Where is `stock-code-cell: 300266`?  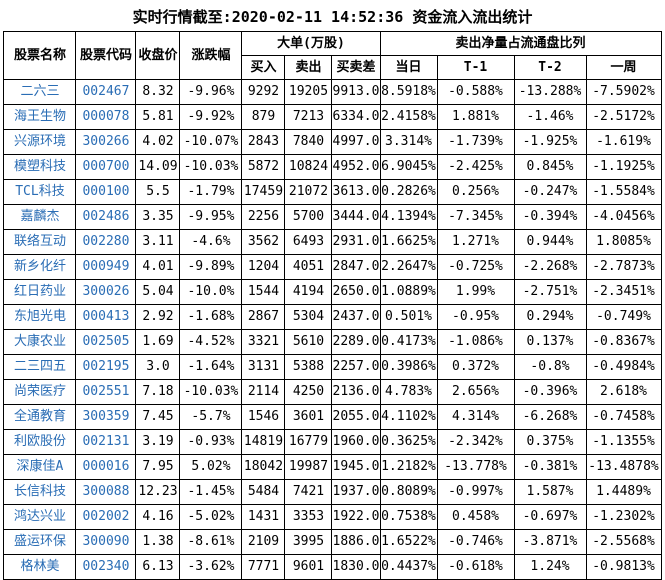 stock-code-cell: 300266 is located at coordinates (106, 142).